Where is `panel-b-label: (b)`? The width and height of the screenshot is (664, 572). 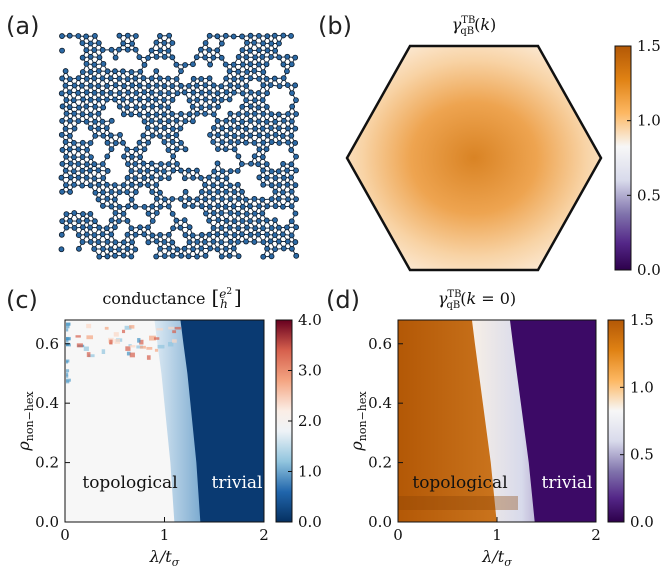 panel-b-label: (b) is located at coordinates (335, 26).